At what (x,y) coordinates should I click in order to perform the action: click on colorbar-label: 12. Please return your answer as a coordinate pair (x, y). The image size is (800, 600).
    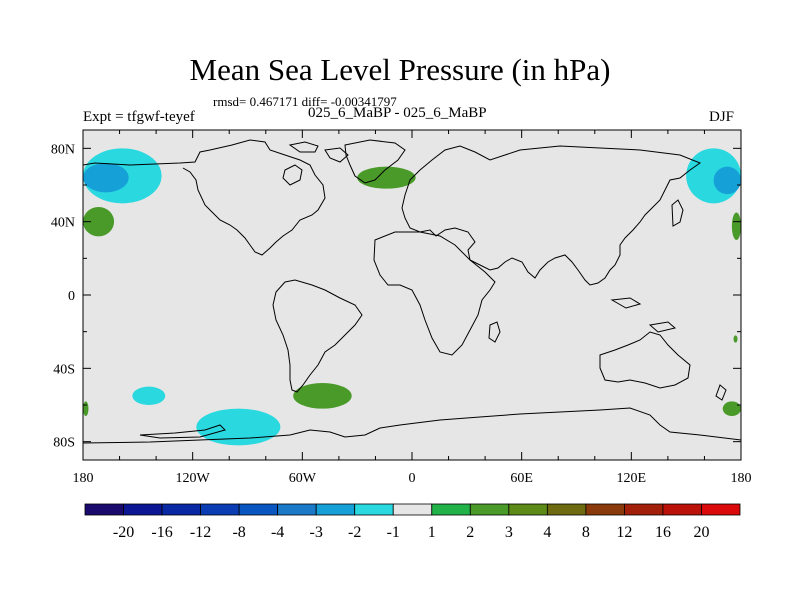
    Looking at the image, I should click on (624, 532).